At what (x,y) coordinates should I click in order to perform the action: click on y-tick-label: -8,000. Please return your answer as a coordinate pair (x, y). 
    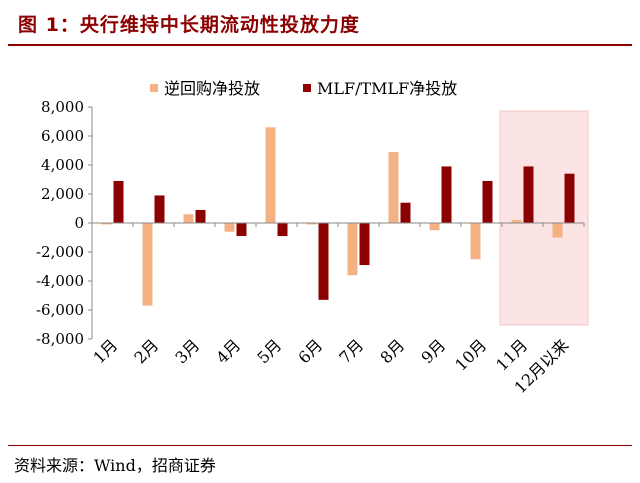
    Looking at the image, I should click on (60, 339).